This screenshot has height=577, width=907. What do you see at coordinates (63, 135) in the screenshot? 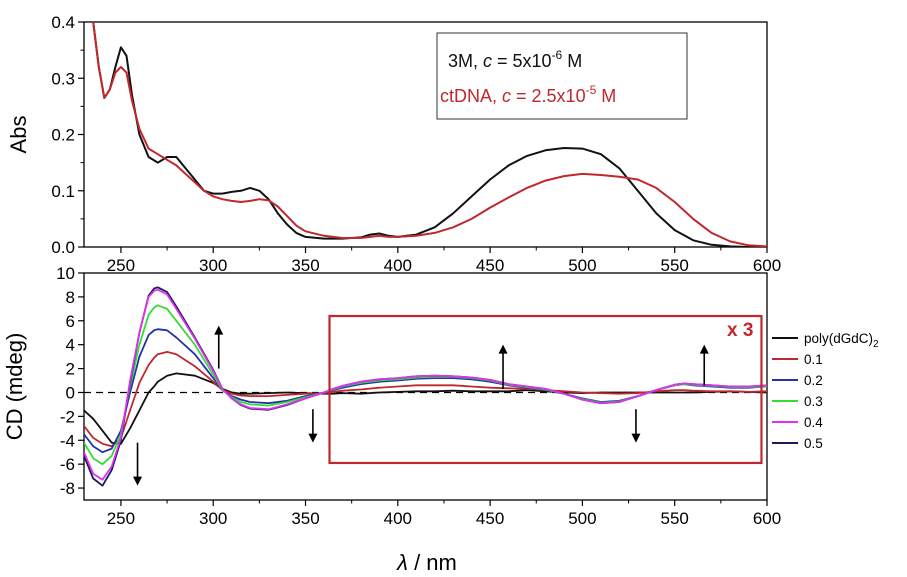
I see `y-tick-label: 0.2` at bounding box center [63, 135].